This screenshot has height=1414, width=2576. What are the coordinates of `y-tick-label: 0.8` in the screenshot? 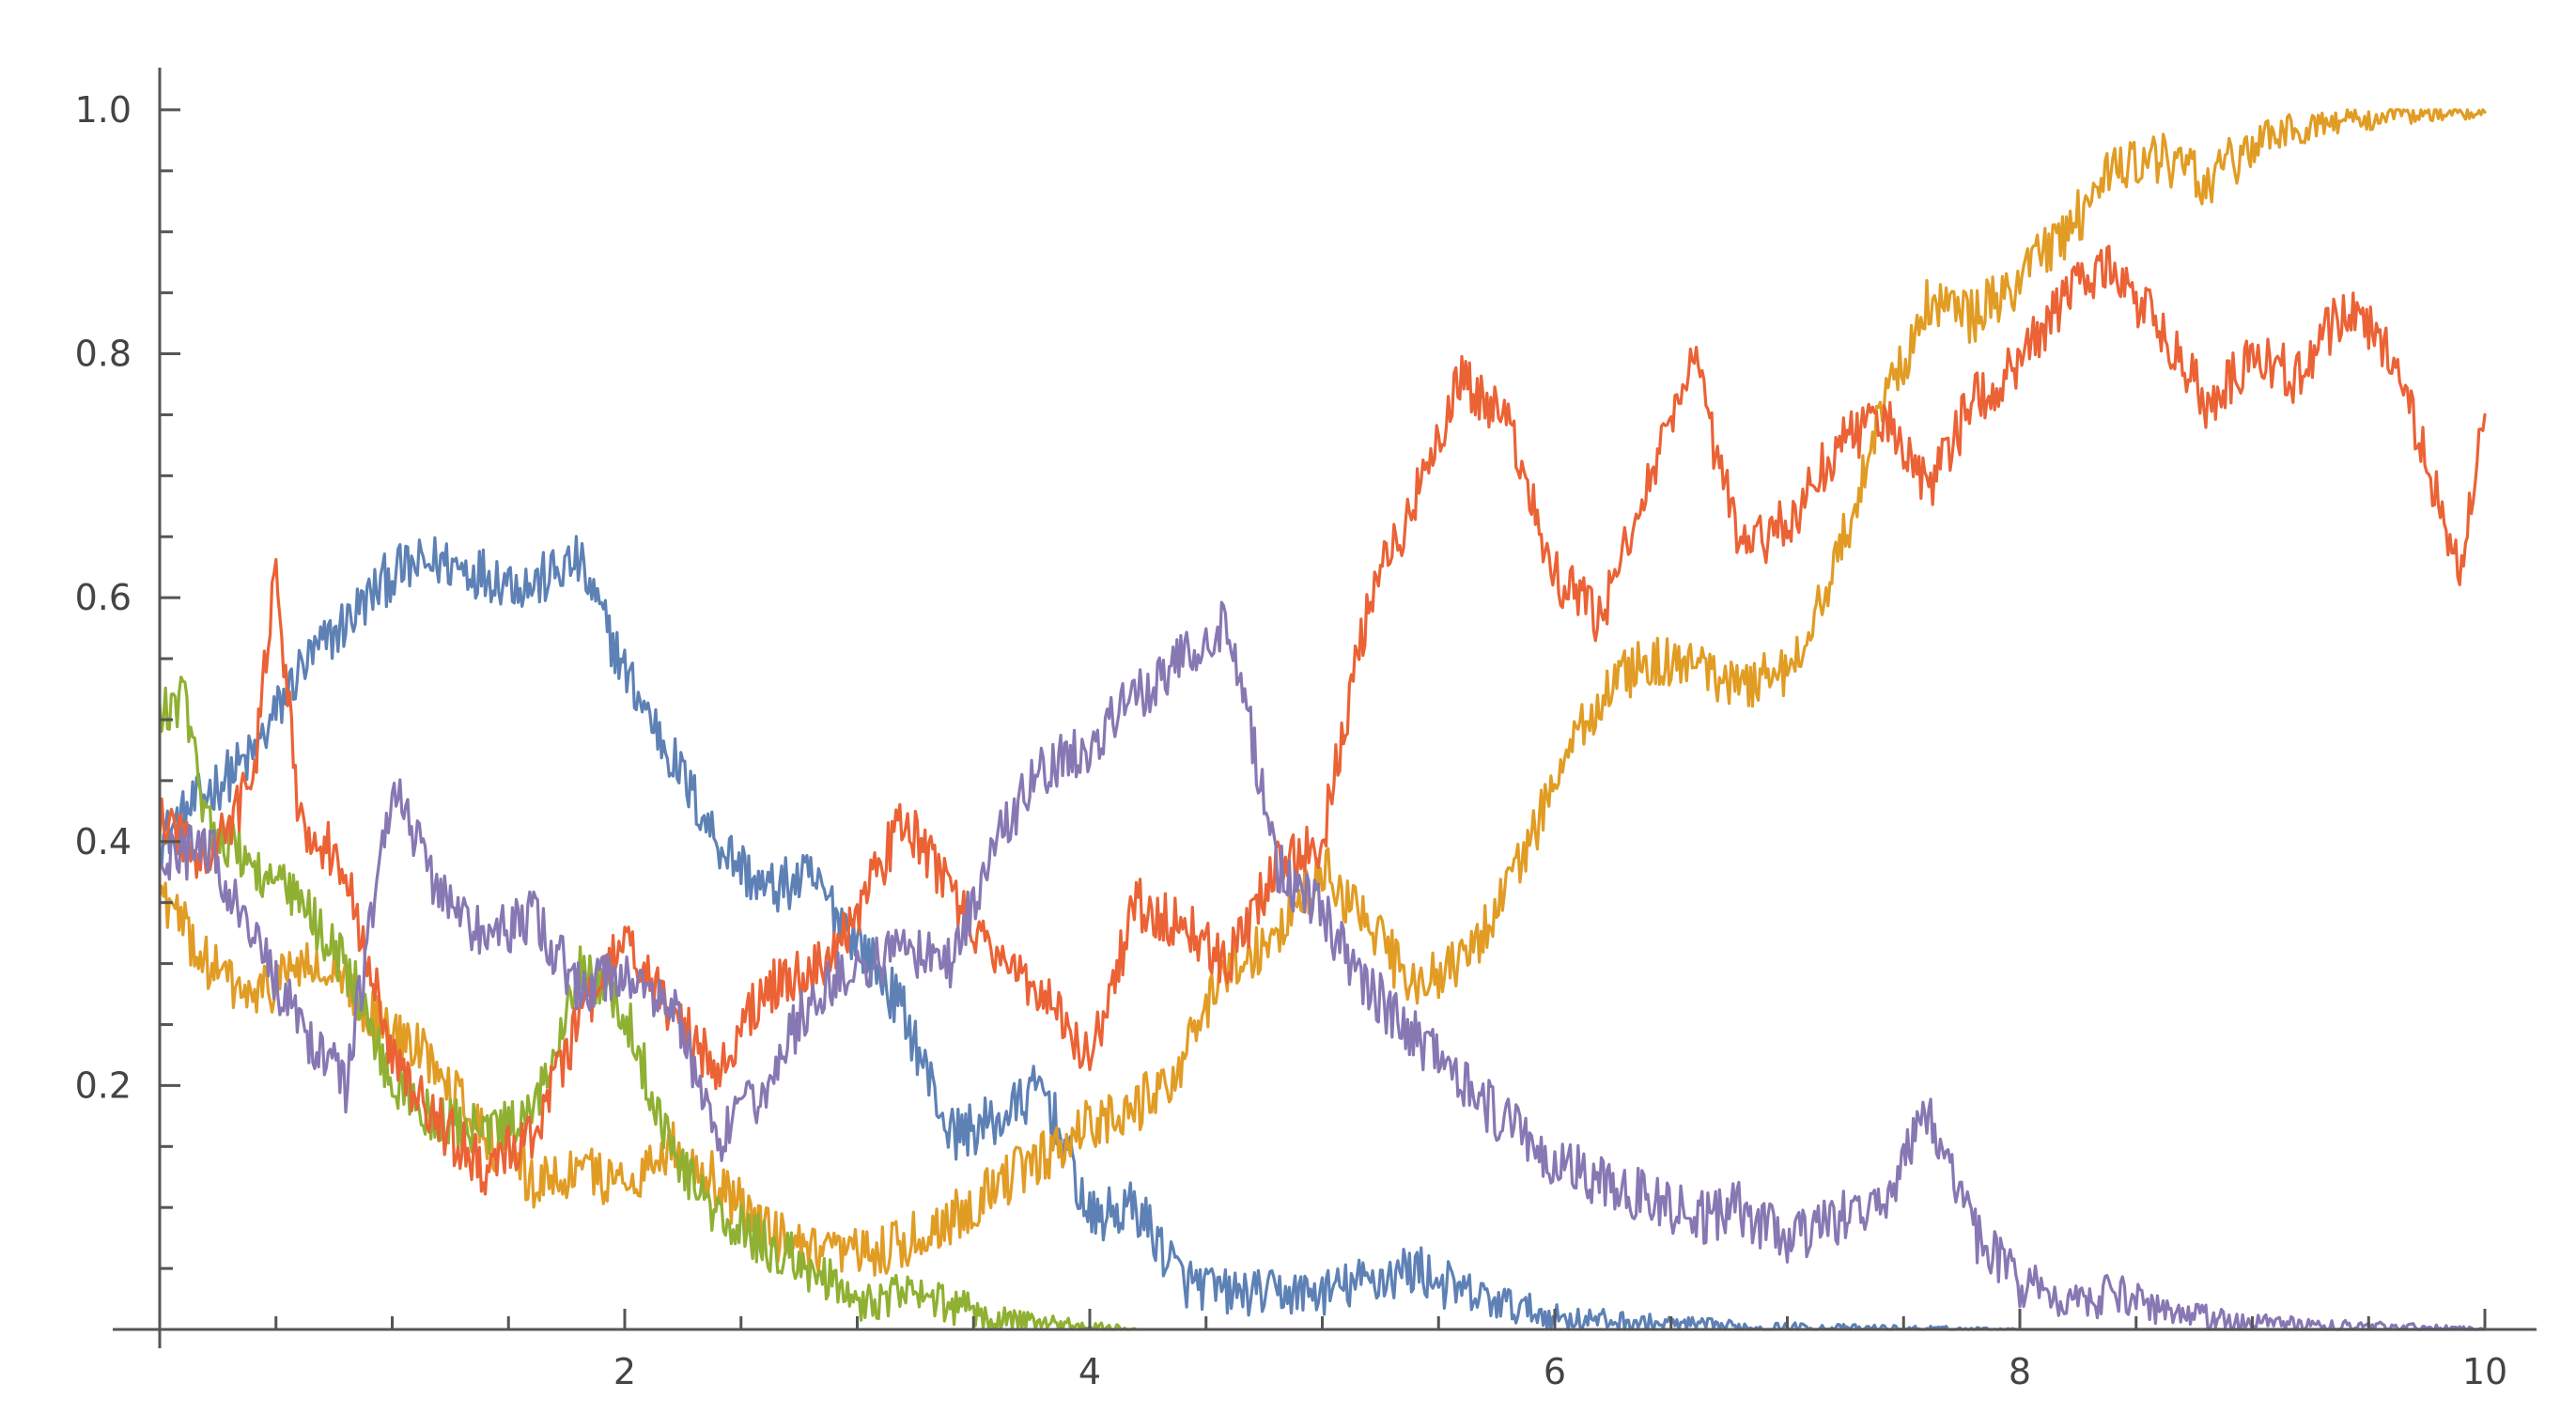 It's located at (103, 354).